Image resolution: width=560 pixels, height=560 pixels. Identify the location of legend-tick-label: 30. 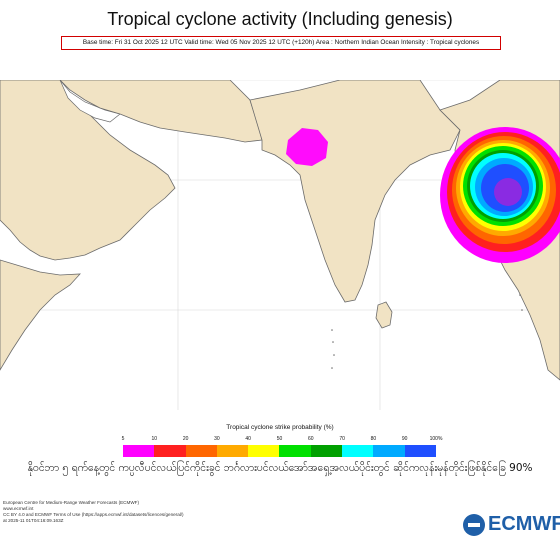
(217, 439).